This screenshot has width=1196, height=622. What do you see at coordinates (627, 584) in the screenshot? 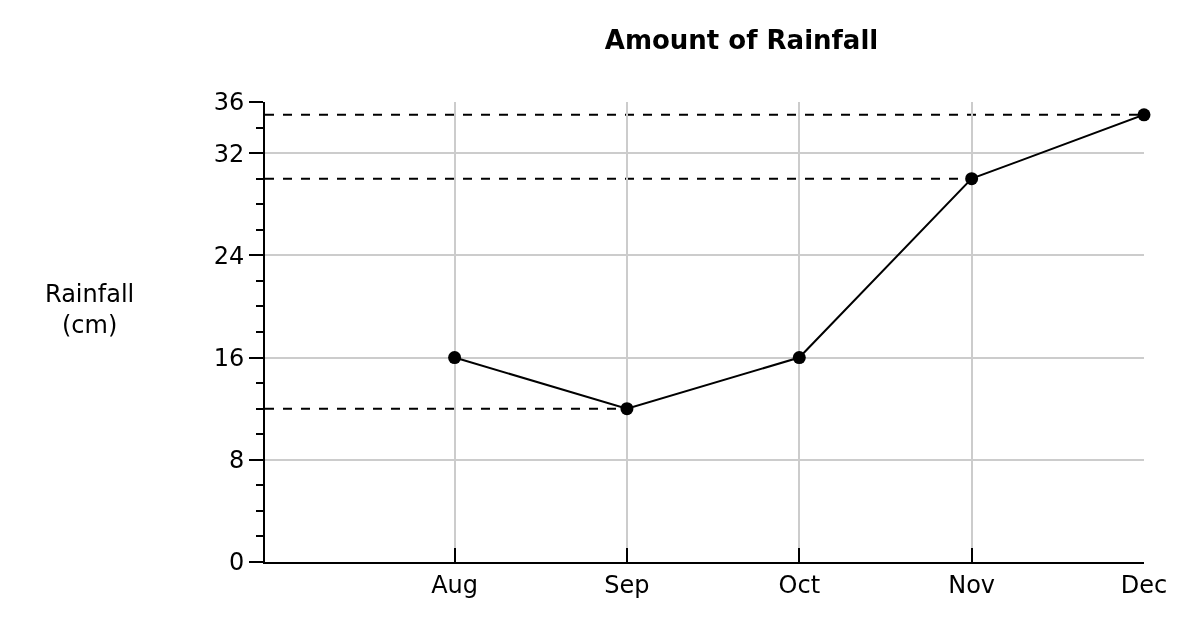
I see `x-tick-label: Sep` at bounding box center [627, 584].